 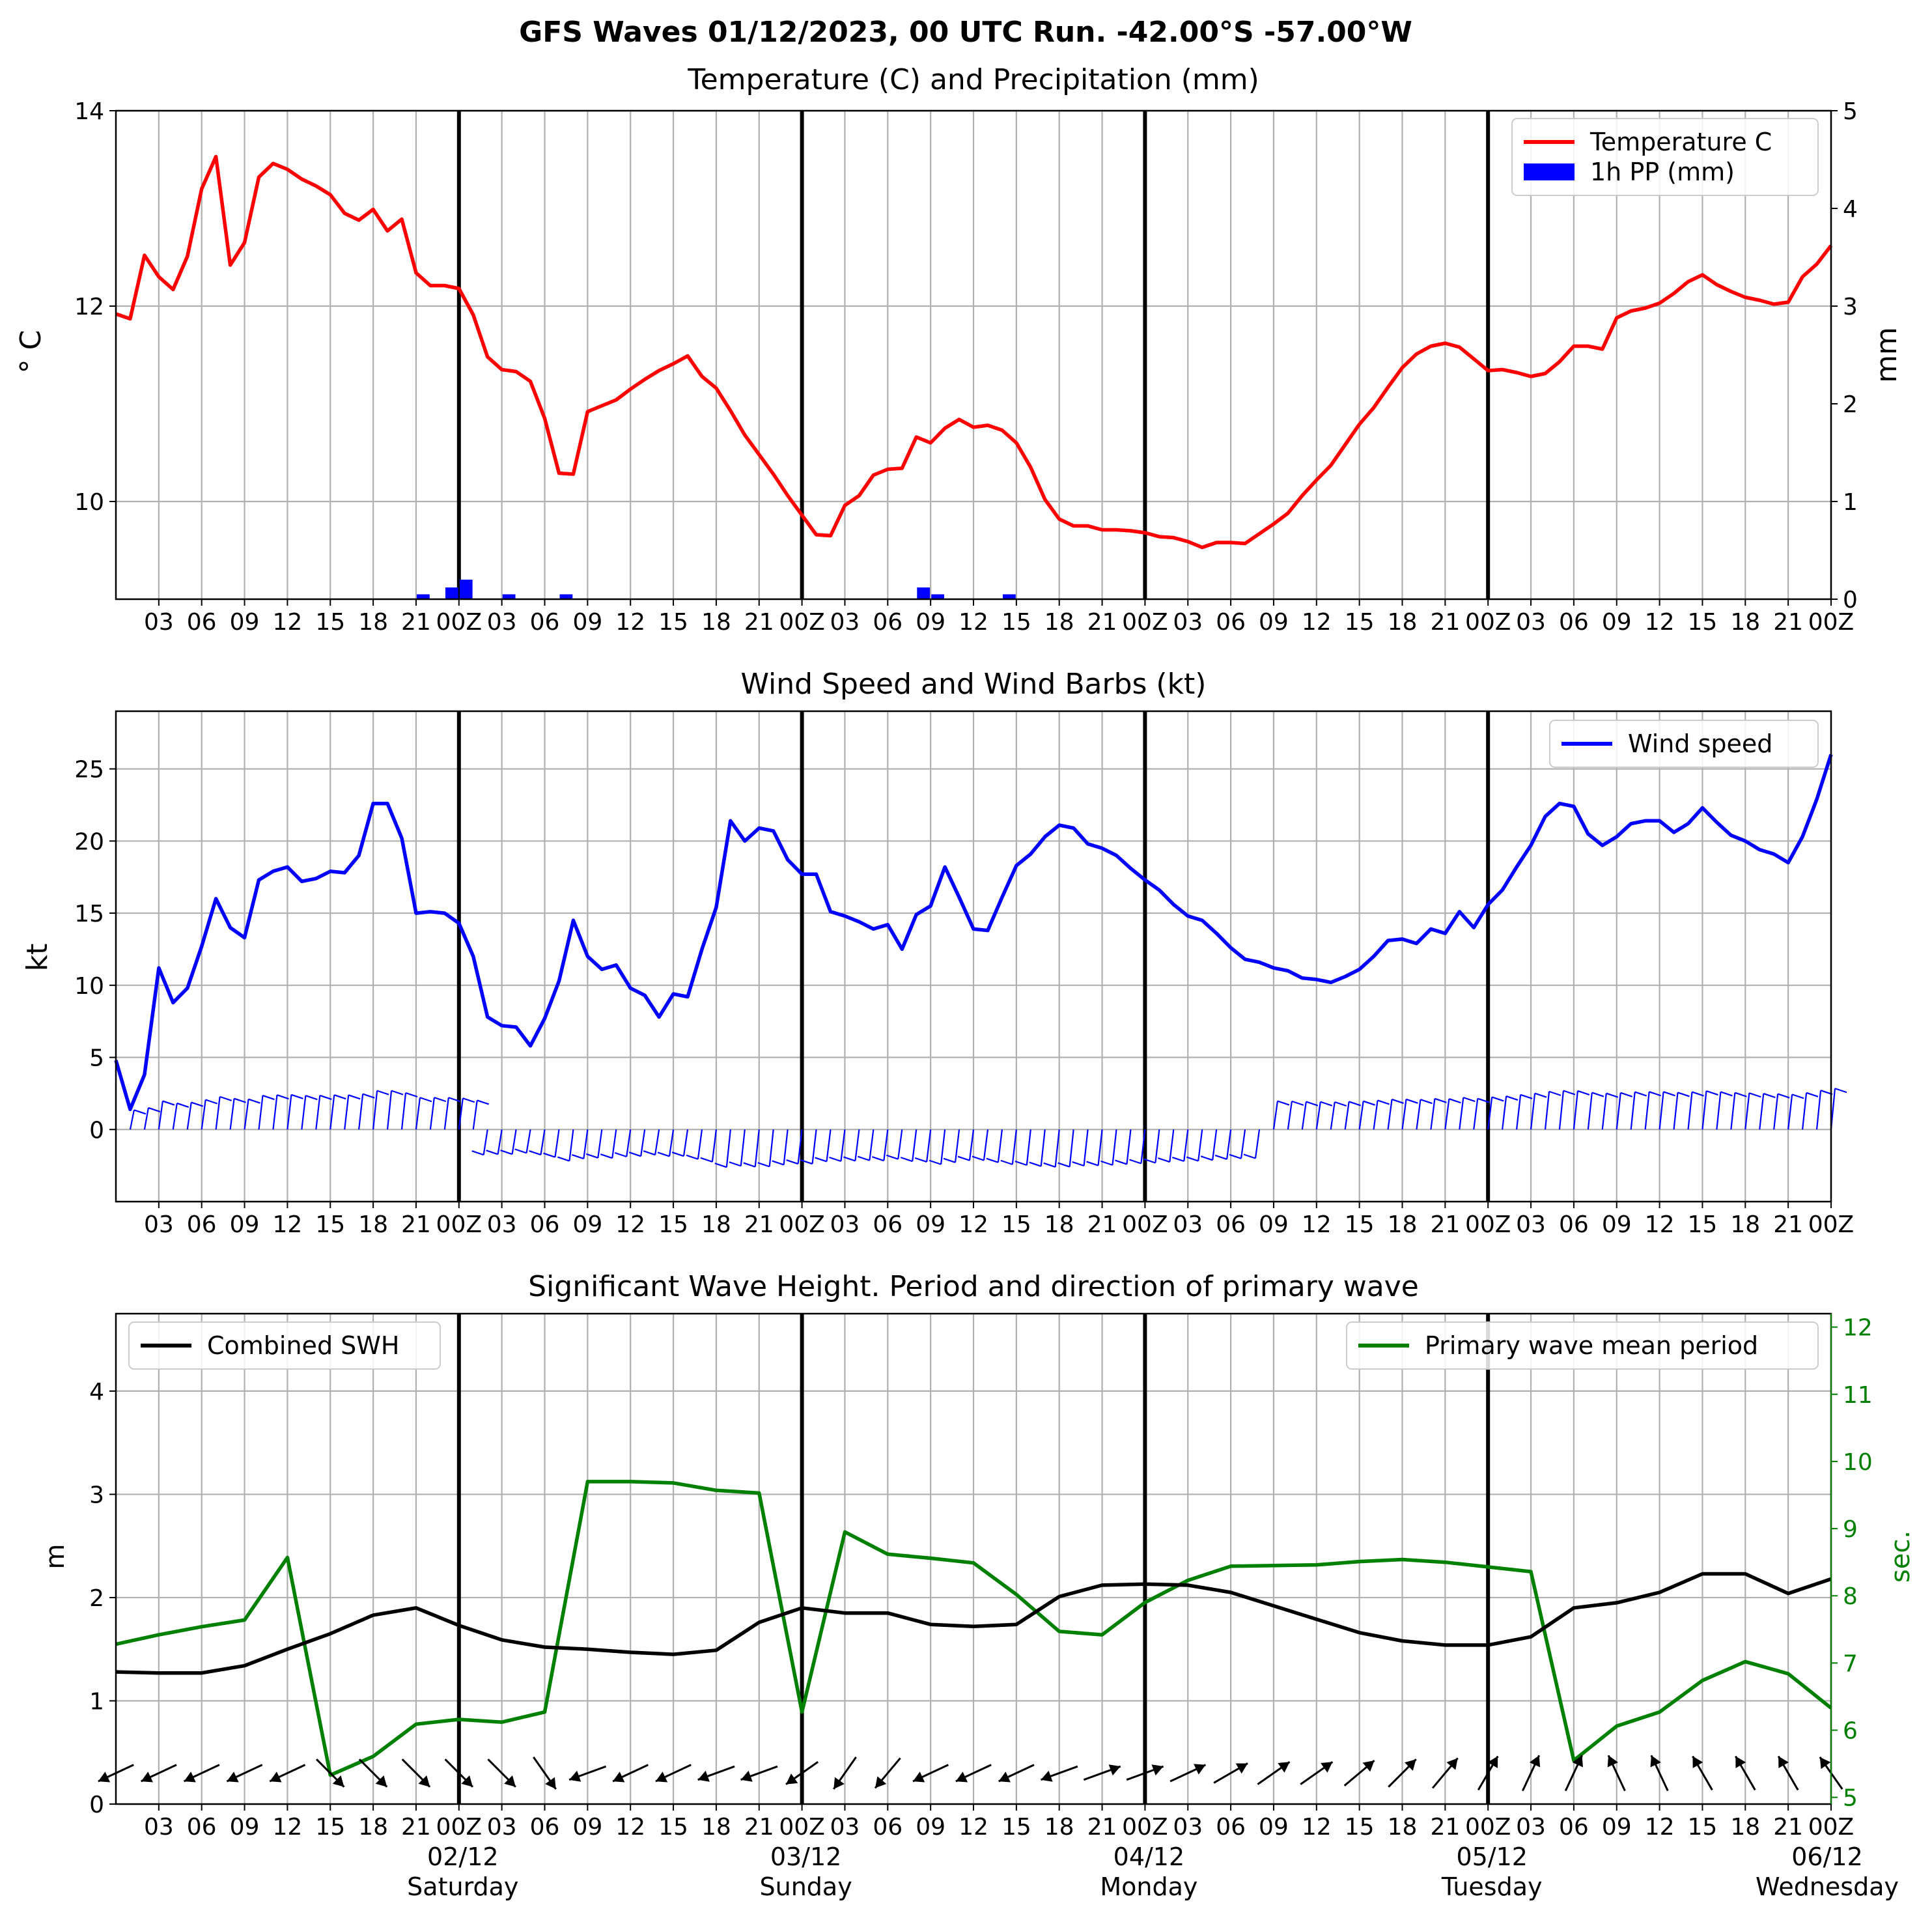 What do you see at coordinates (1700, 743) in the screenshot?
I see `legend-entry-label: Wind speed` at bounding box center [1700, 743].